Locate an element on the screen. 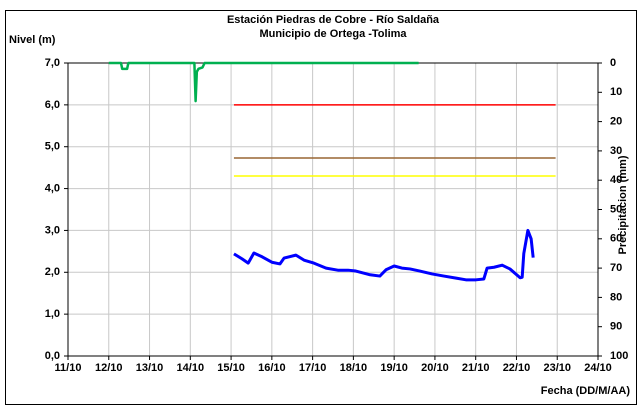 Image resolution: width=642 pixels, height=407 pixels. x-tick-label: 17/10 is located at coordinates (313, 368).